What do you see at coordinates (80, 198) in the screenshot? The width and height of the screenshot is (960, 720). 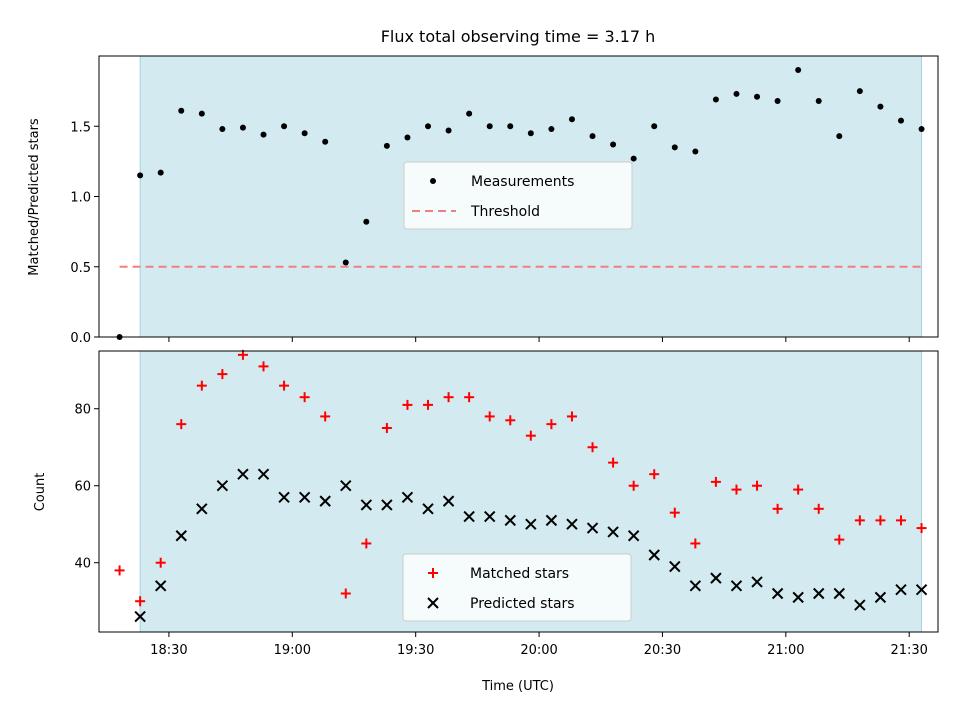 I see `top-y-tick-label: 1.0` at bounding box center [80, 198].